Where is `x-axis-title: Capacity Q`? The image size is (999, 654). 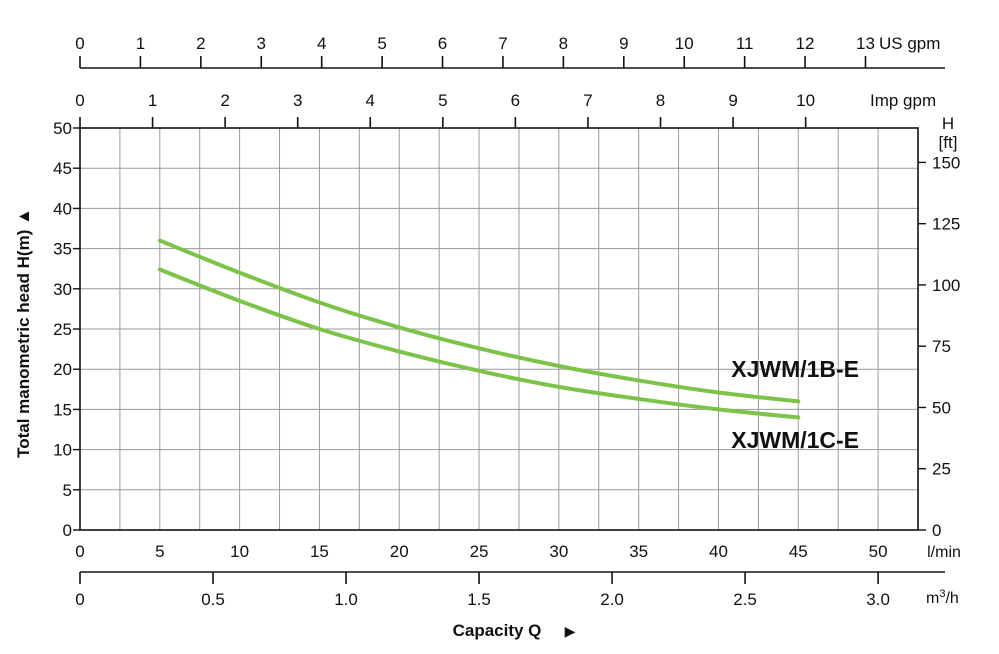 x-axis-title: Capacity Q is located at coordinates (497, 630).